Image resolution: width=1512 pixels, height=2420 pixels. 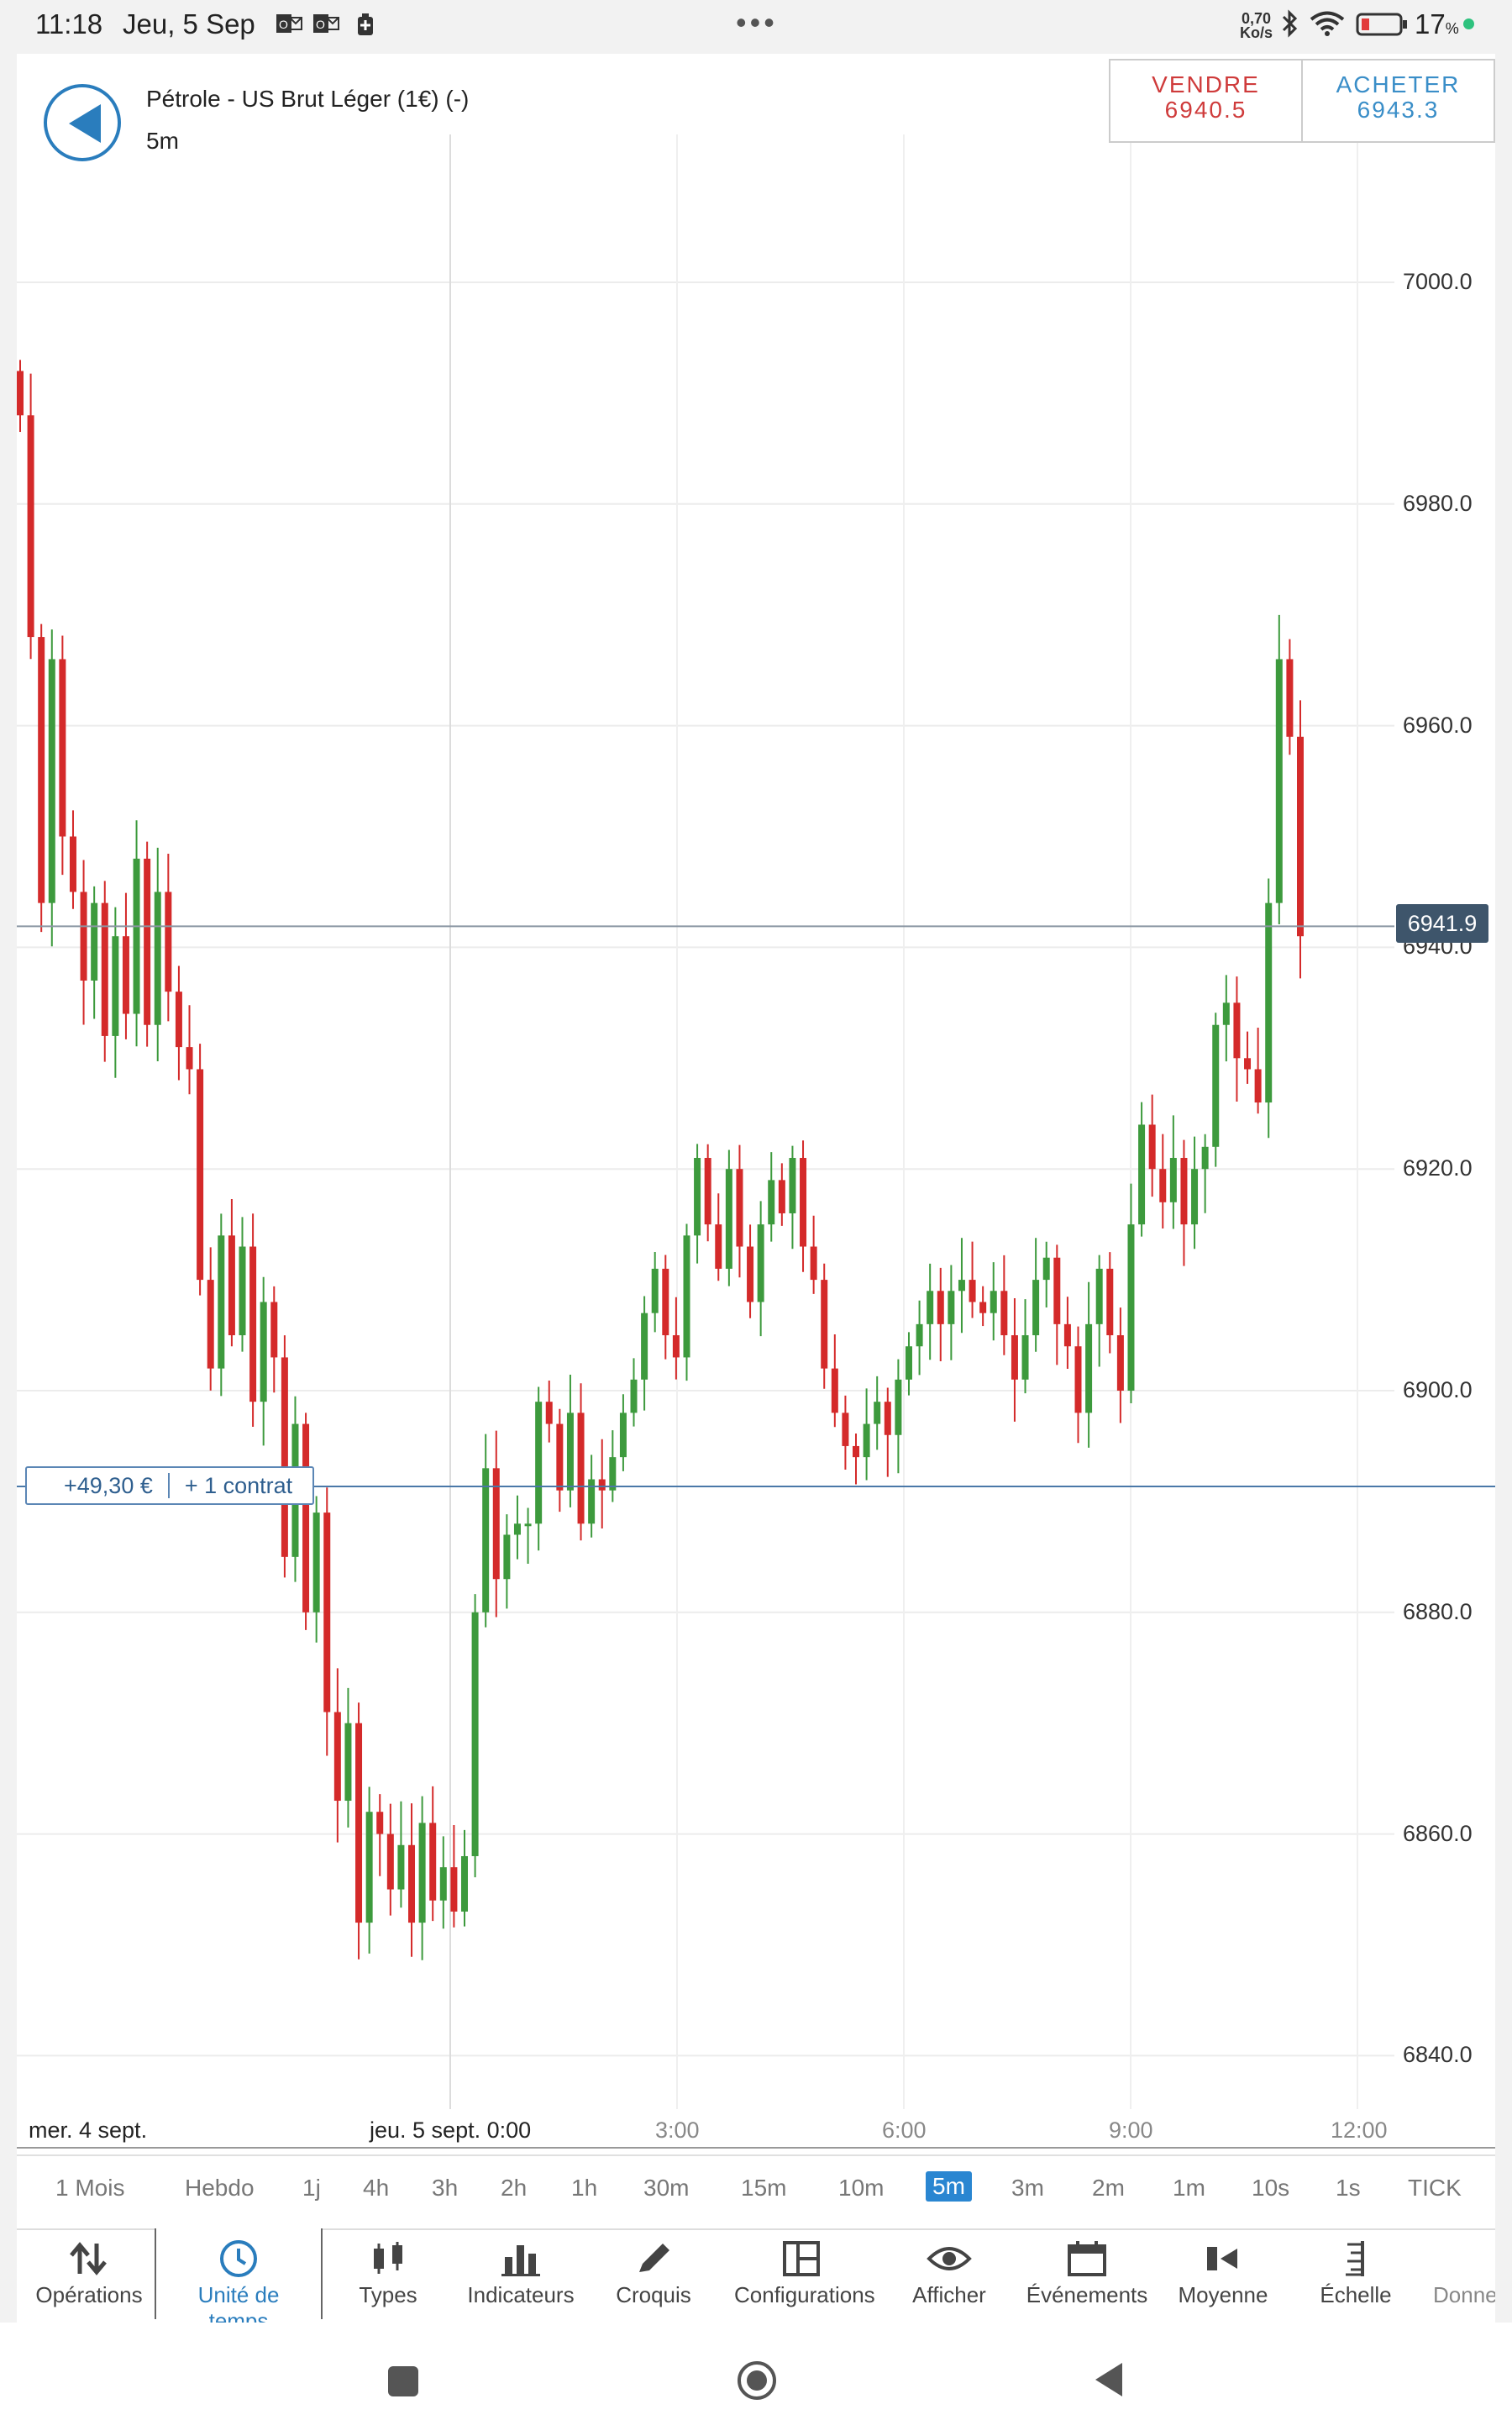 I want to click on tool-types: Types, so click(x=388, y=2271).